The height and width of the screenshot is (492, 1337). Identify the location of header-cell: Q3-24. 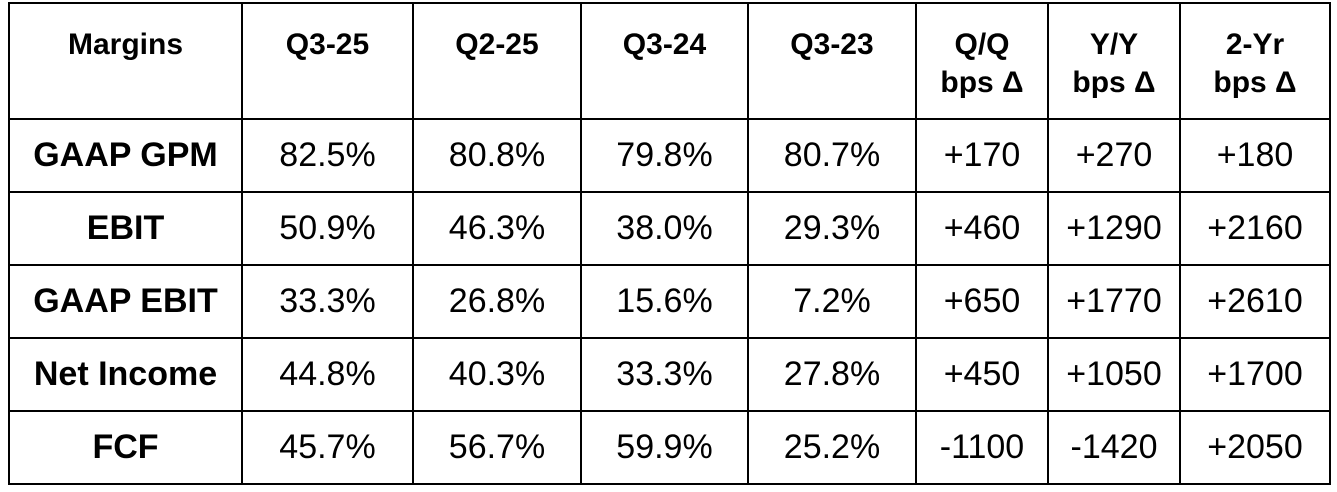
(664, 61).